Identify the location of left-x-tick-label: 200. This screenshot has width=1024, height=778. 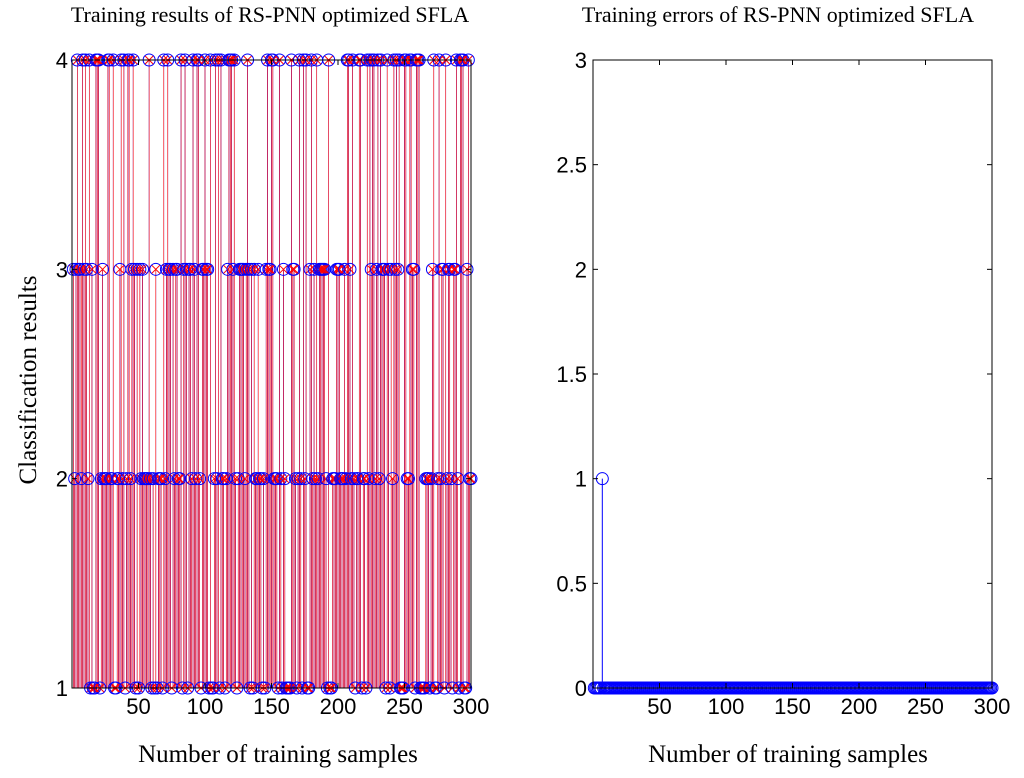
(338, 706).